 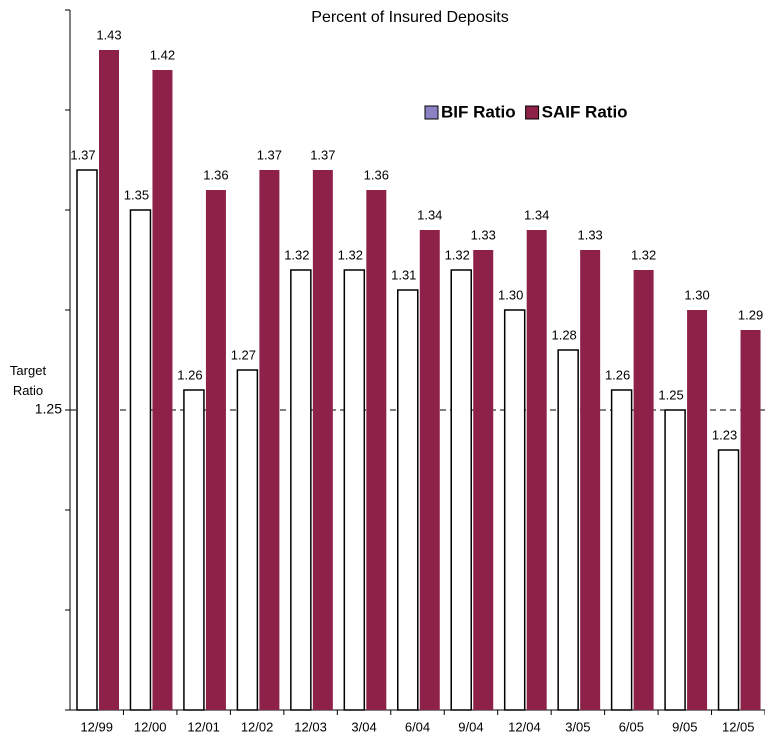 I want to click on x-tick-label: 6/05, so click(x=631, y=726).